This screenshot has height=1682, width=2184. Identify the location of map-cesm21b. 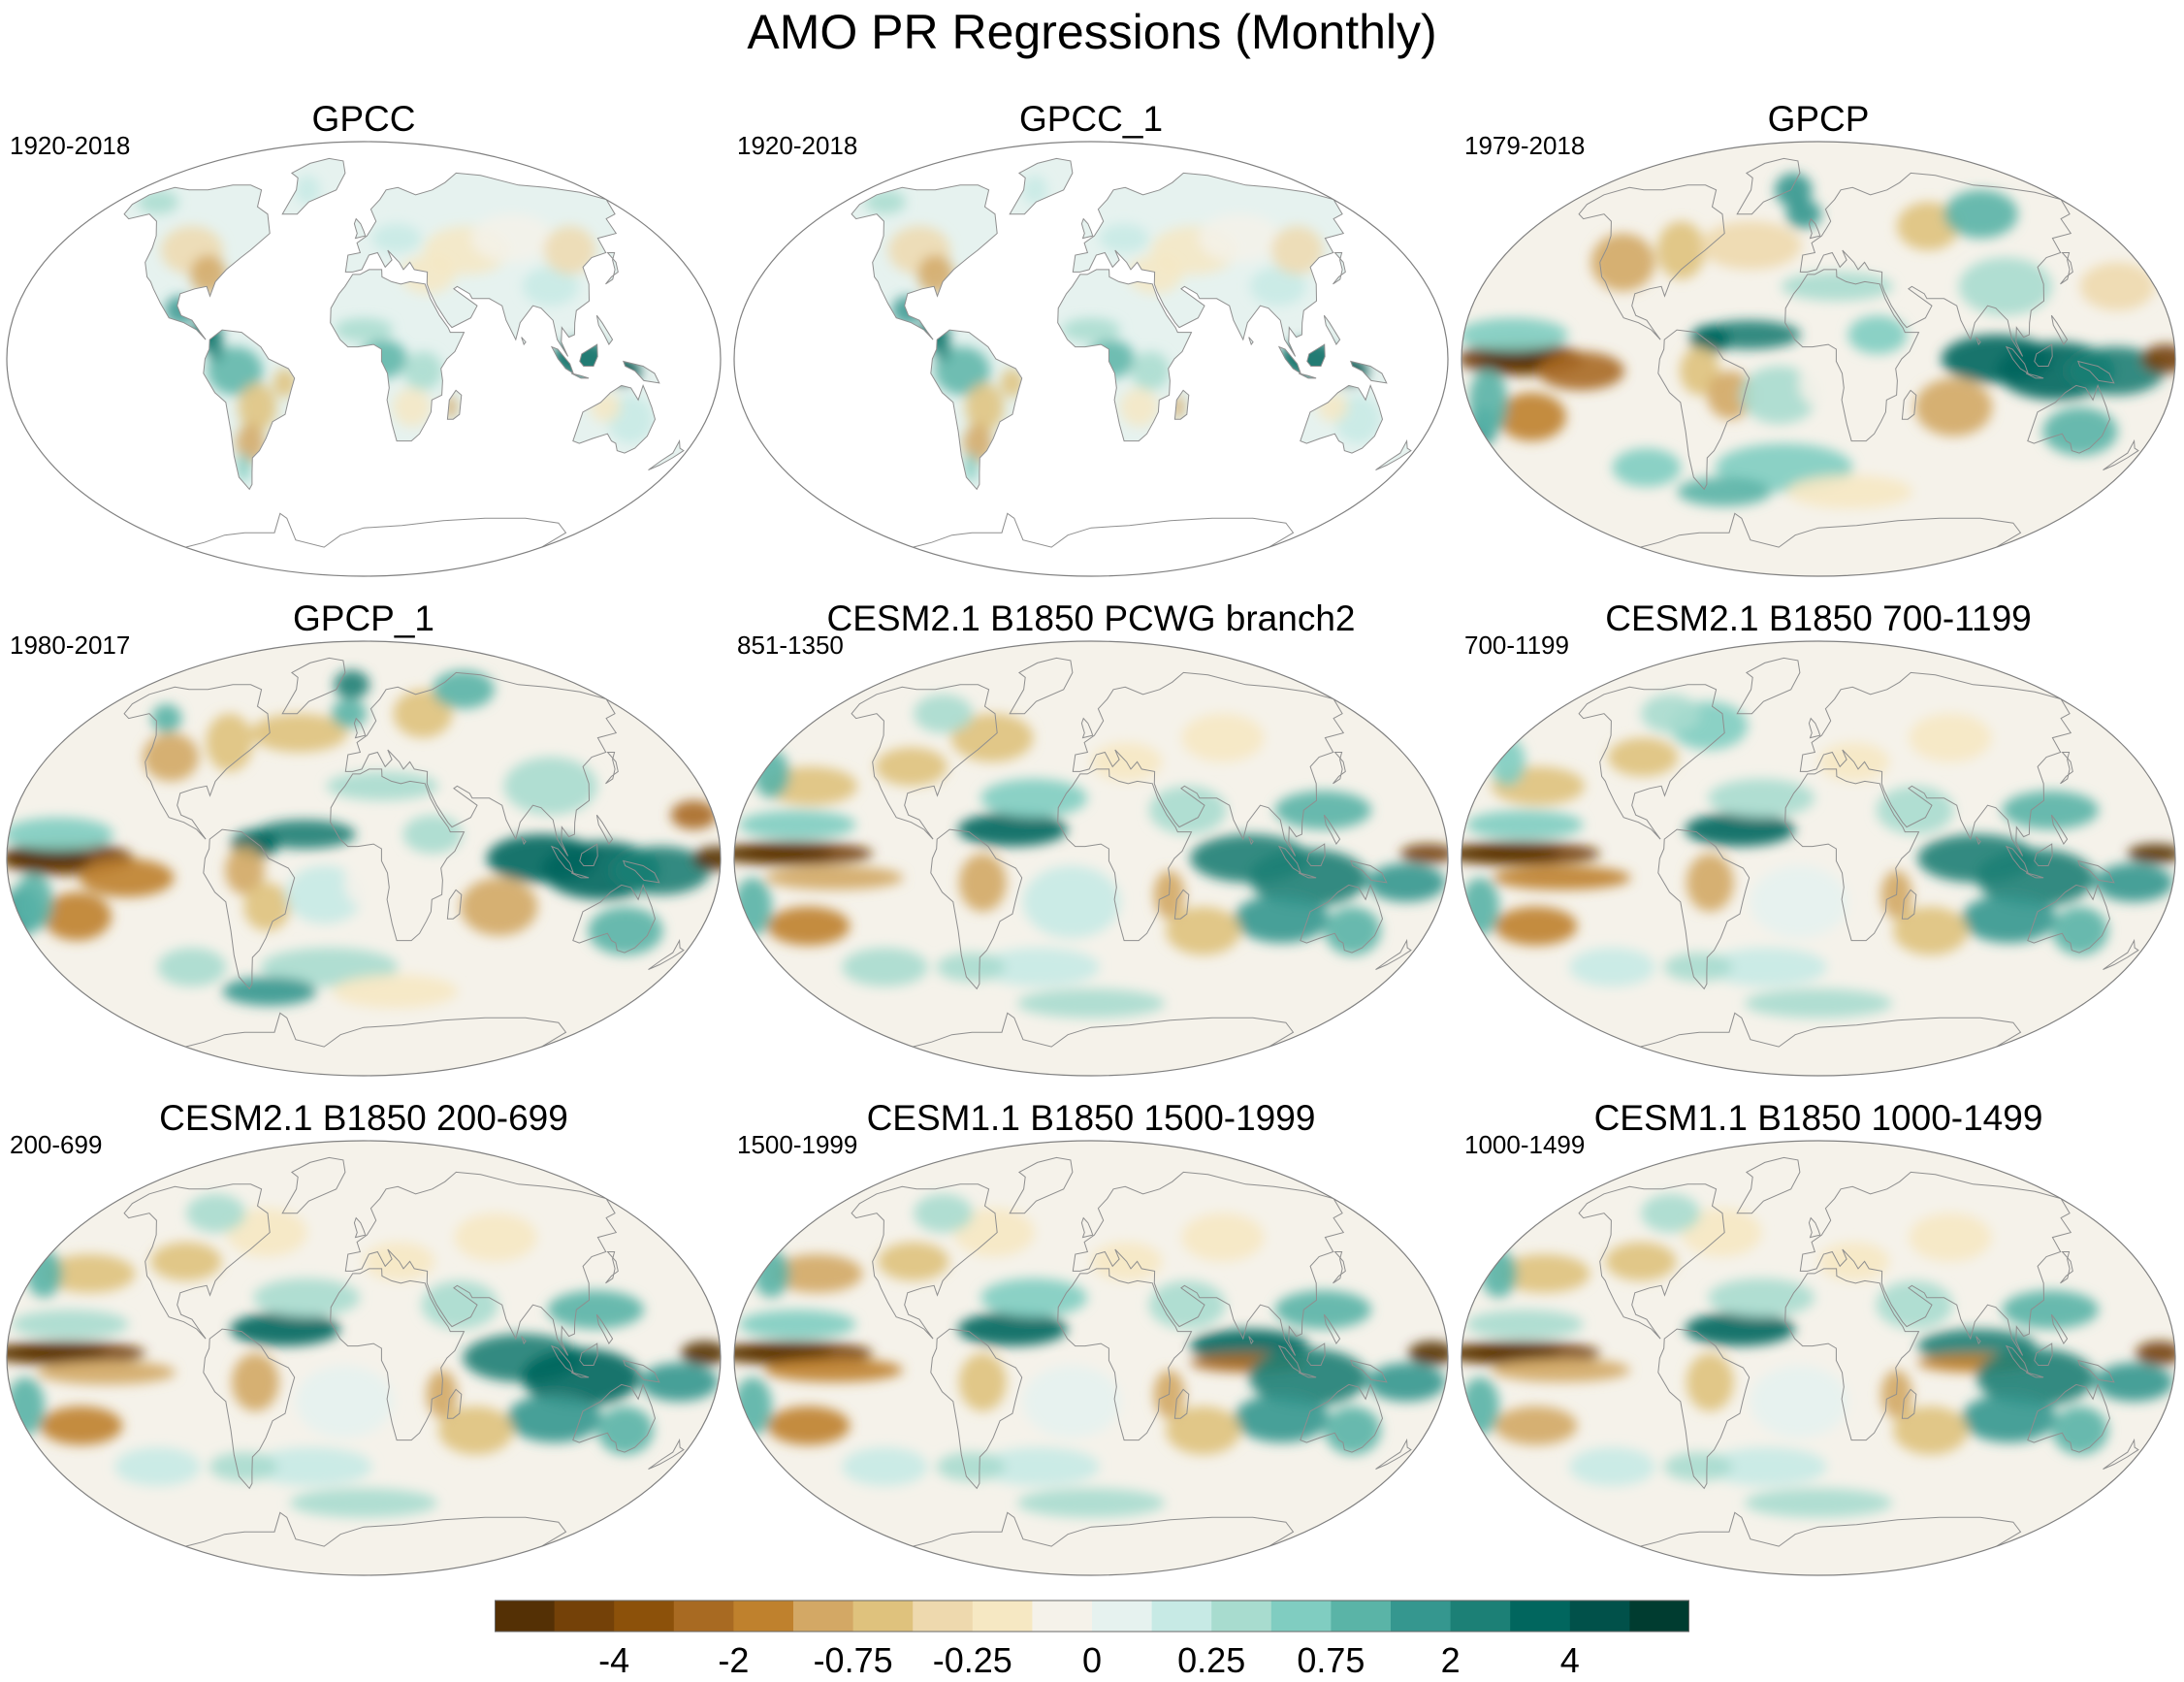
(1818, 858).